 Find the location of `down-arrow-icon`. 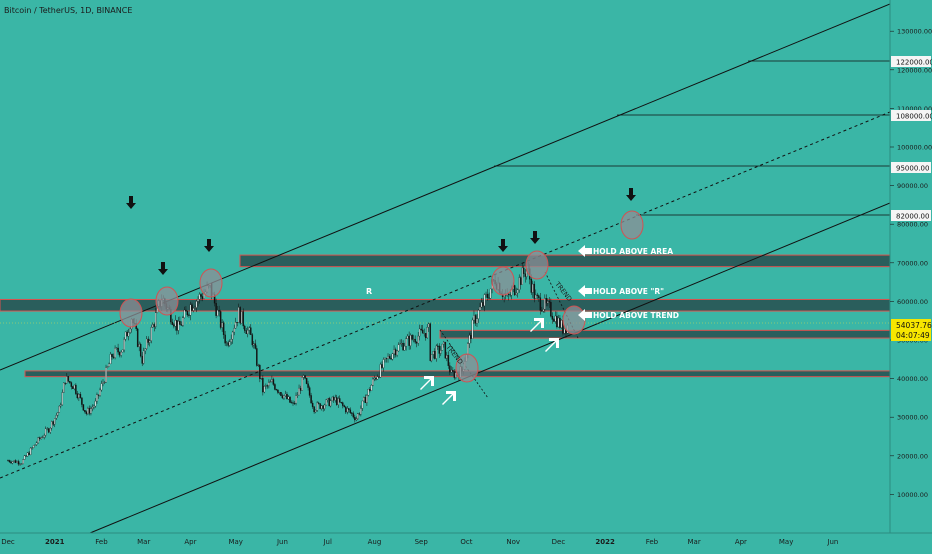

down-arrow-icon is located at coordinates (503, 245).